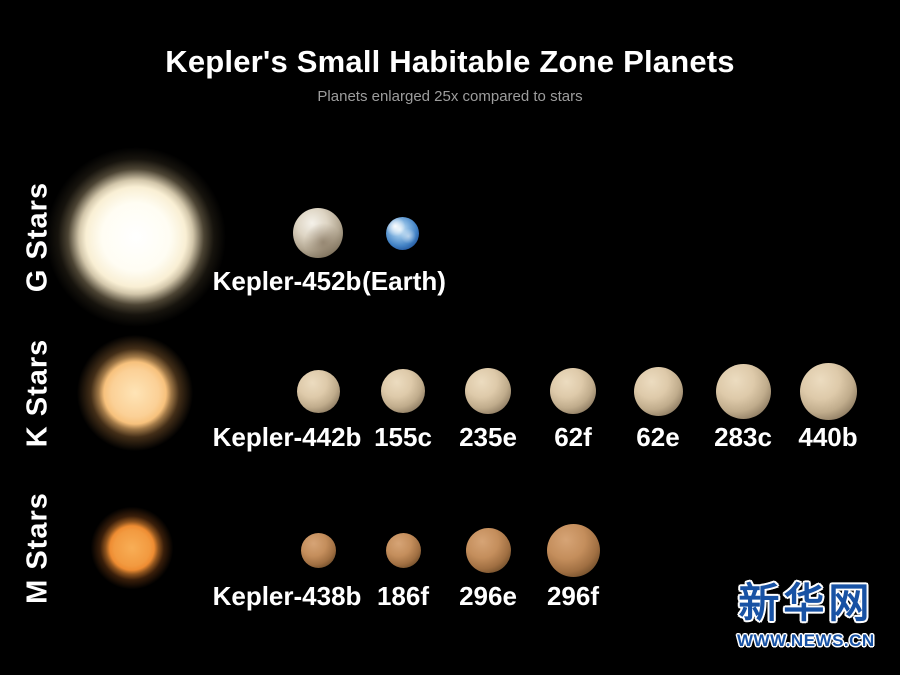 Image resolution: width=900 pixels, height=675 pixels. Describe the element at coordinates (828, 437) in the screenshot. I see `planet-label: 440b` at that location.